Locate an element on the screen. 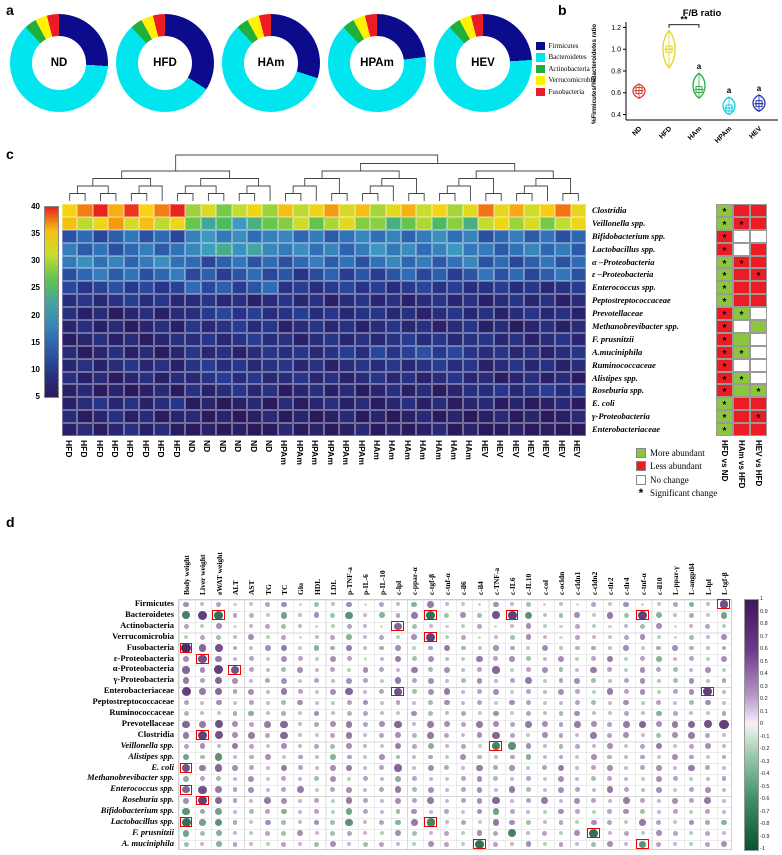  svg-text: a is located at coordinates (699, 66).